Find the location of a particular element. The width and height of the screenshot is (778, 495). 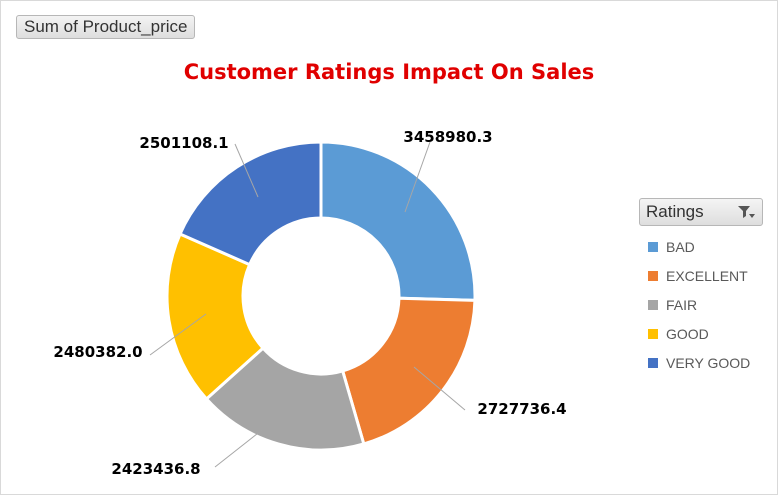

slice-very-good is located at coordinates (250, 203).